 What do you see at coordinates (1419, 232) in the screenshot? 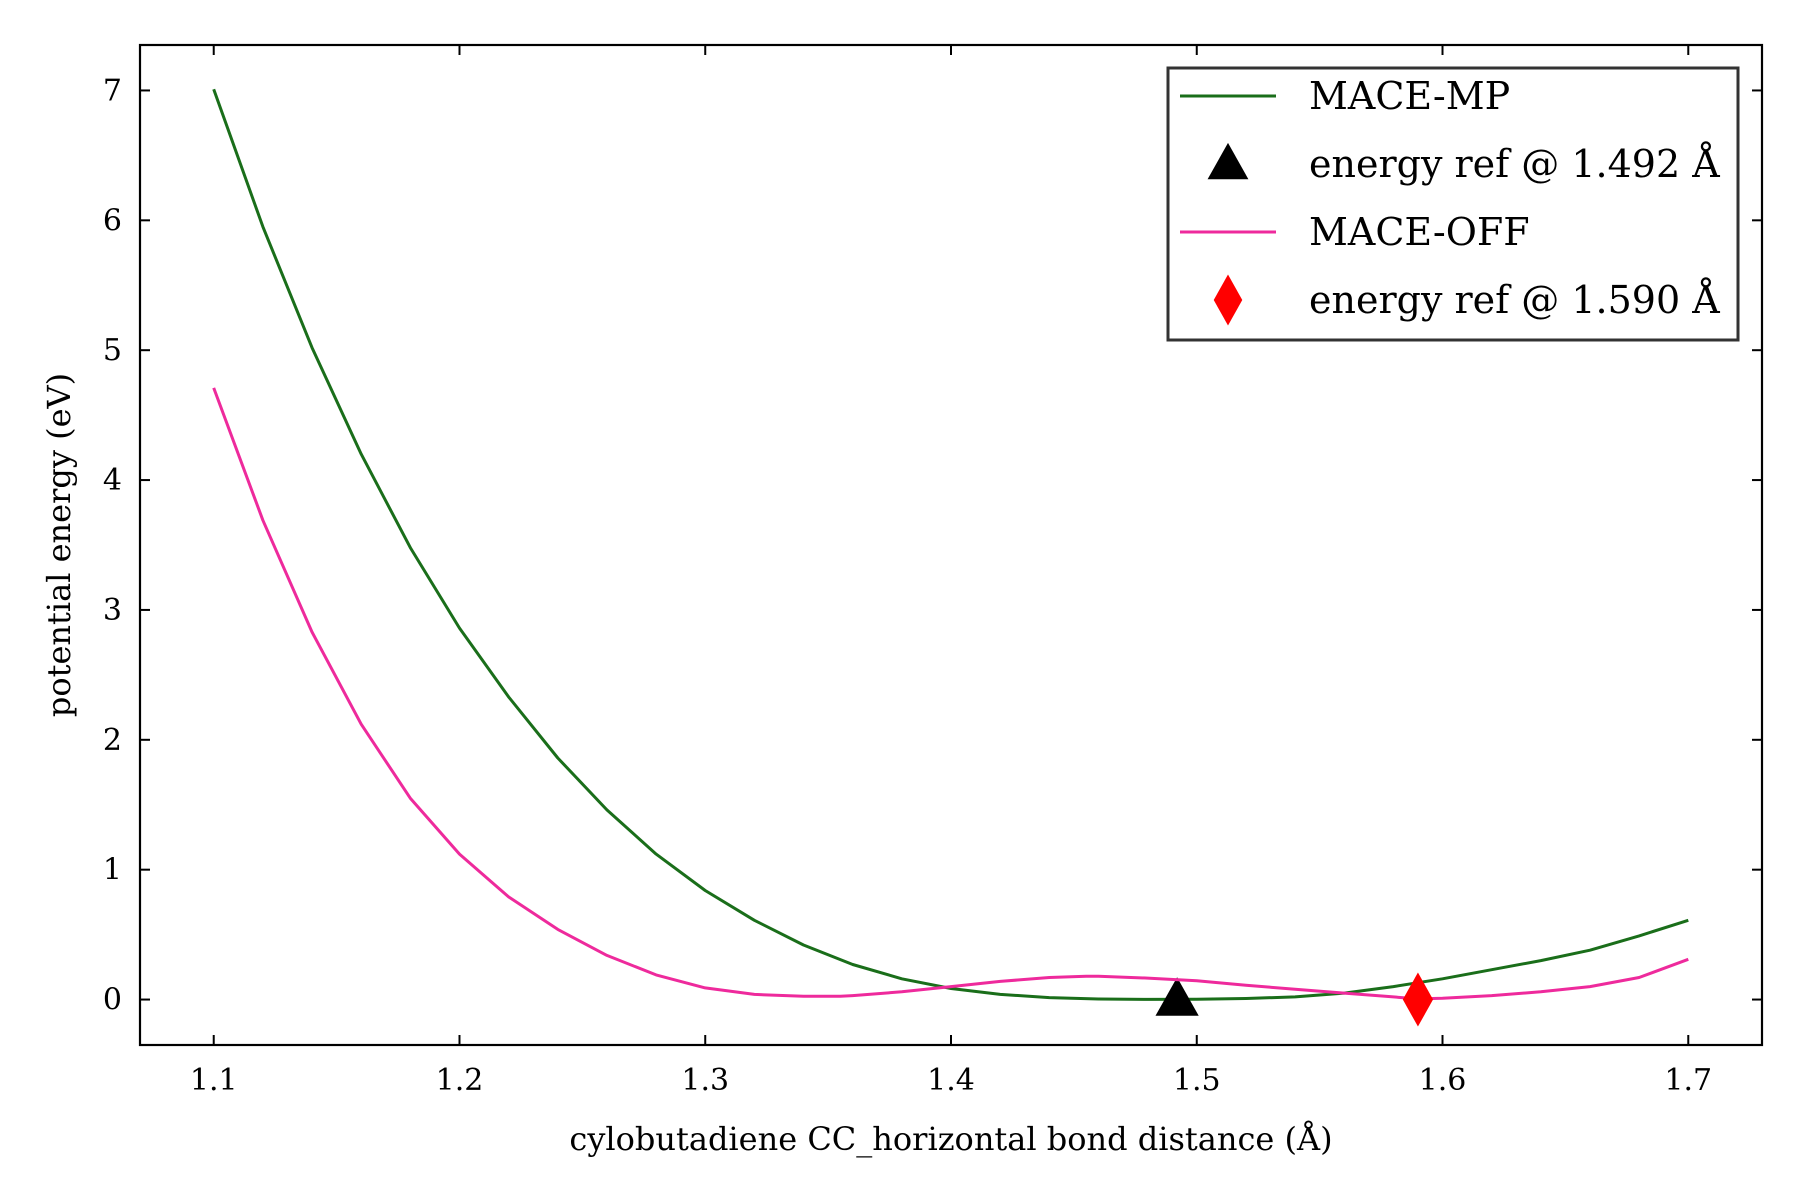
I see `legend-entry-label: MACE-OFF` at bounding box center [1419, 232].